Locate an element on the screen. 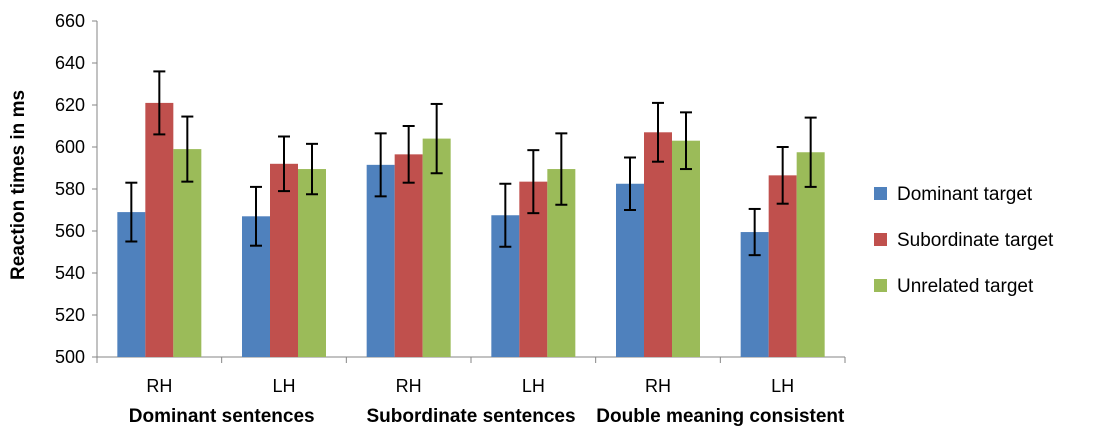 The image size is (1109, 434). bar-dominant-target is located at coordinates (630, 270).